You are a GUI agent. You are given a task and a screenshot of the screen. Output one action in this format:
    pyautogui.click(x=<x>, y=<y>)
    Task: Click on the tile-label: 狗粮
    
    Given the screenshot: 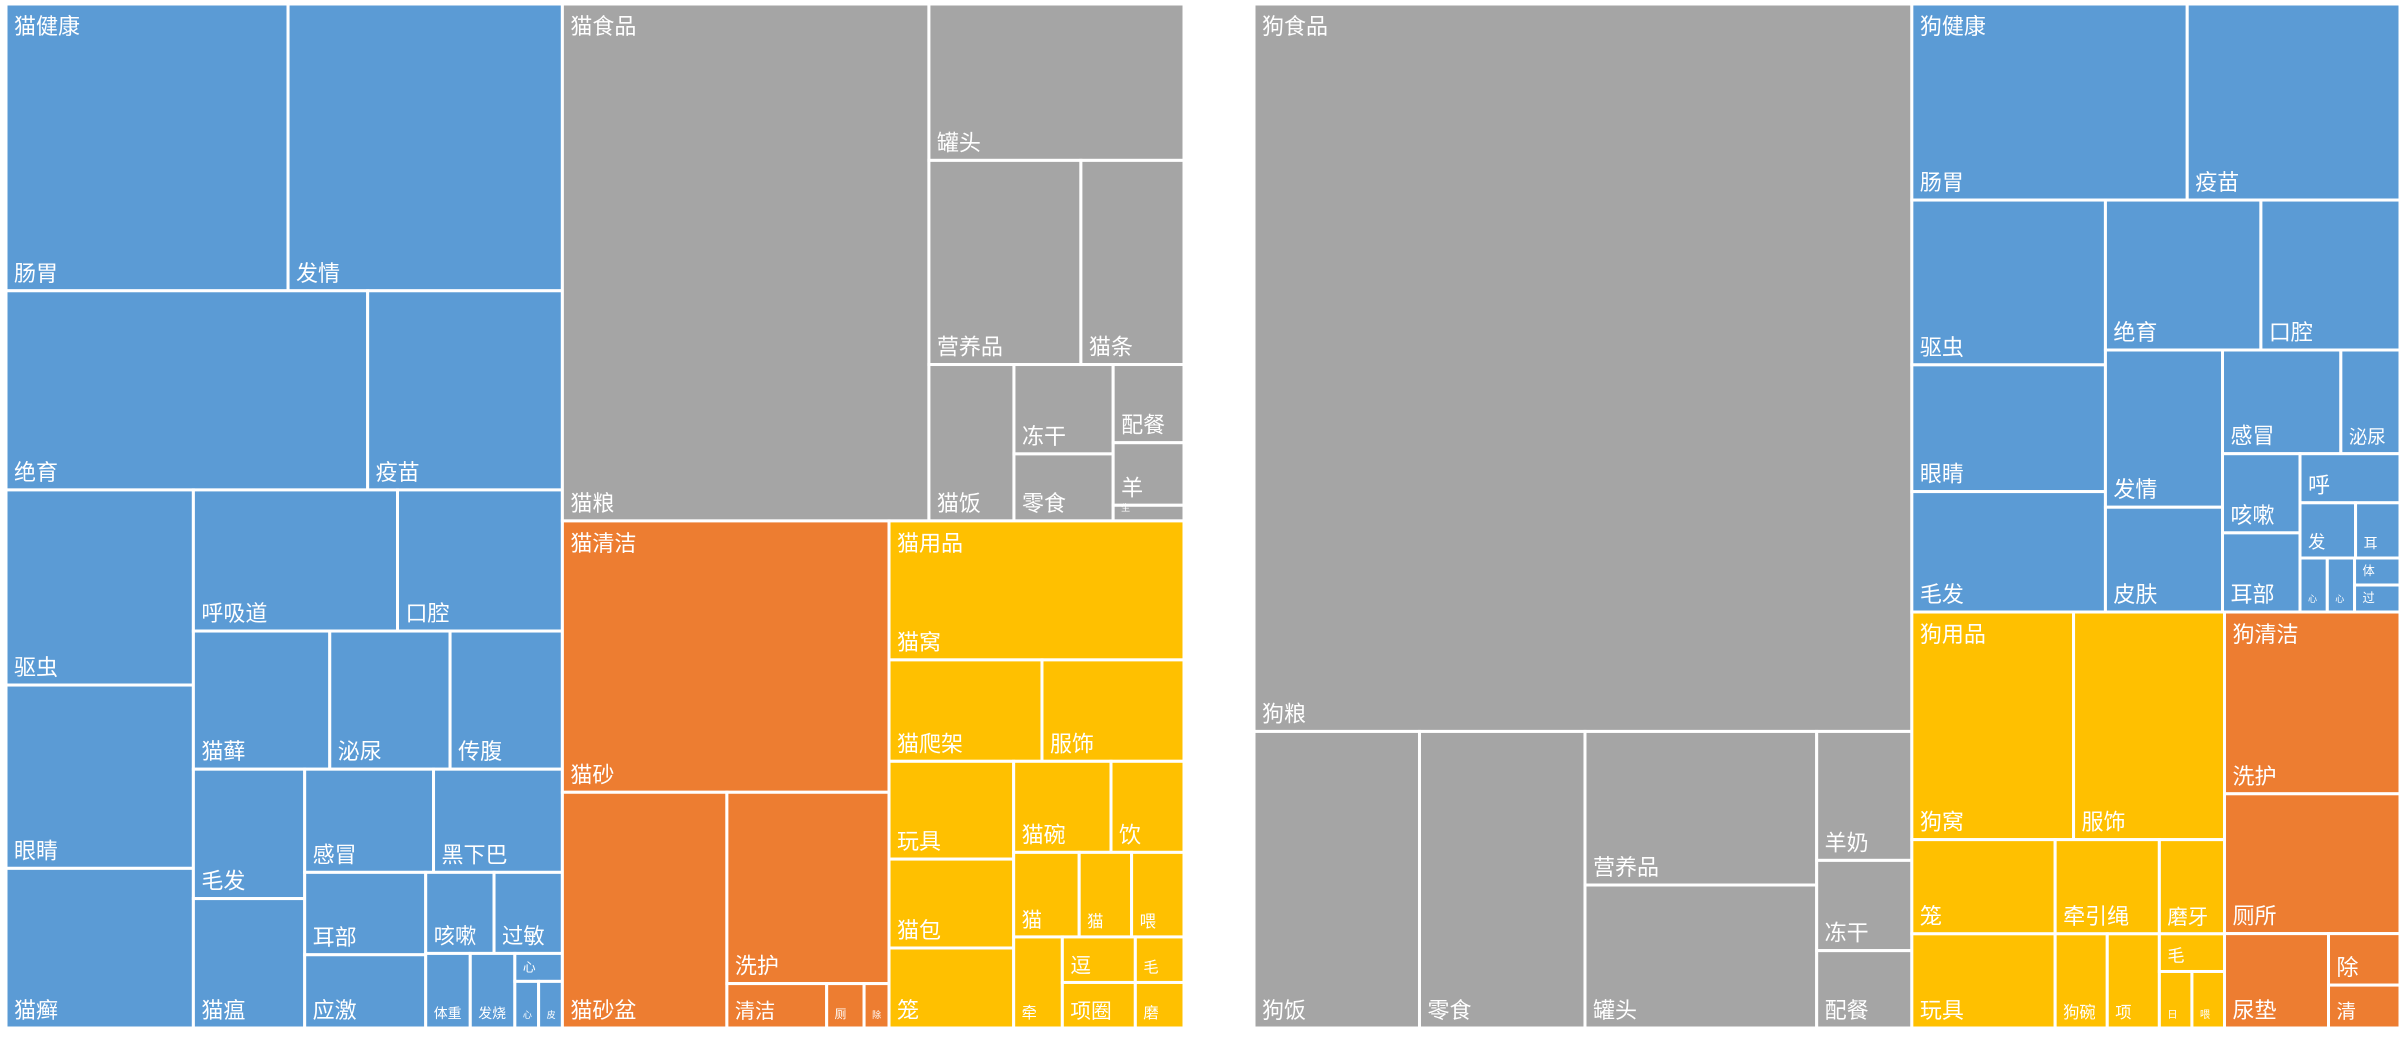 What is the action you would take?
    pyautogui.click(x=1284, y=714)
    